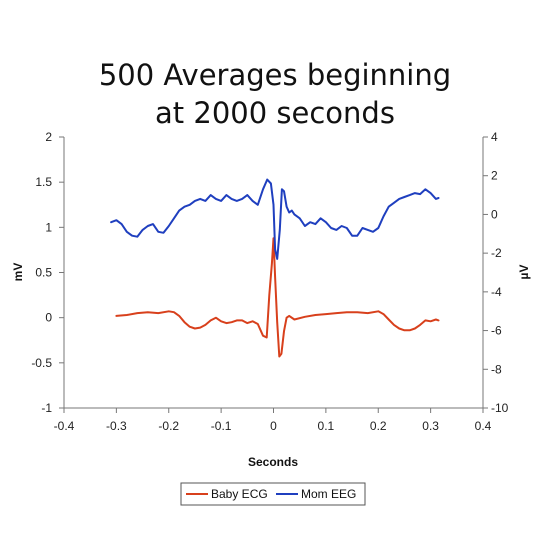 This screenshot has width=550, height=550. Describe the element at coordinates (116, 426) in the screenshot. I see `x-tick-label: -0.3` at that location.